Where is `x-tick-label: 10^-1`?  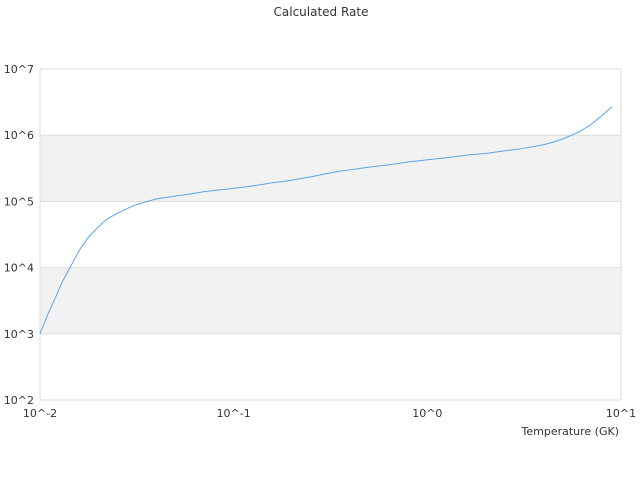 x-tick-label: 10^-1 is located at coordinates (234, 413).